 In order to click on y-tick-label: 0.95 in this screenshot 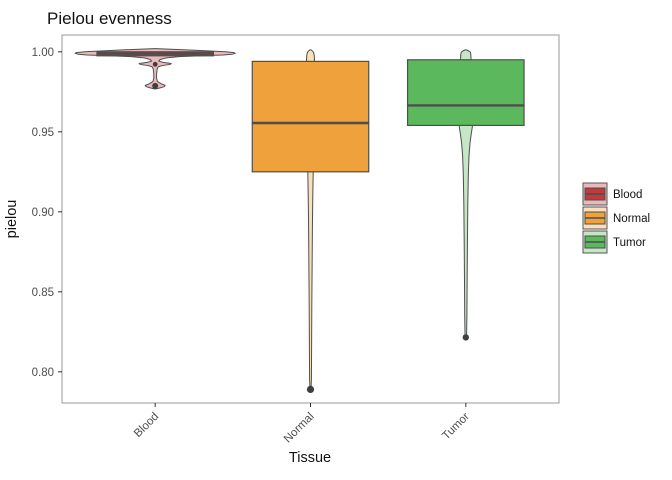, I will do `click(43, 133)`.